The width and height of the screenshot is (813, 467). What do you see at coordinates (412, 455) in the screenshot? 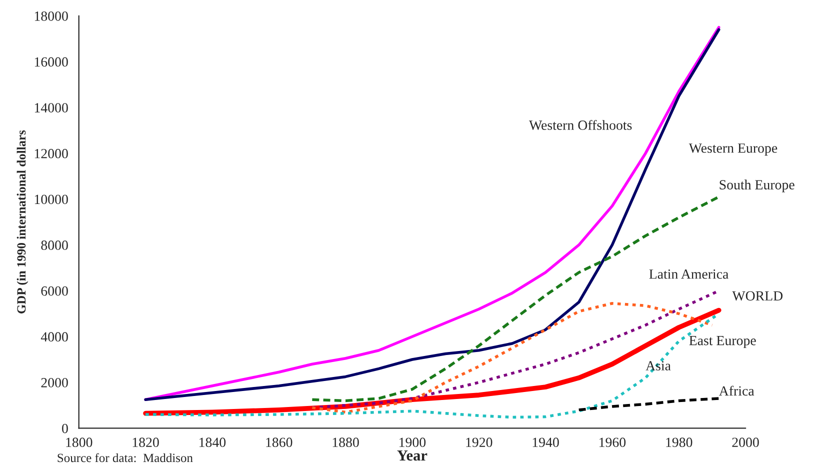
I see `x-axis-title: Year` at bounding box center [412, 455].